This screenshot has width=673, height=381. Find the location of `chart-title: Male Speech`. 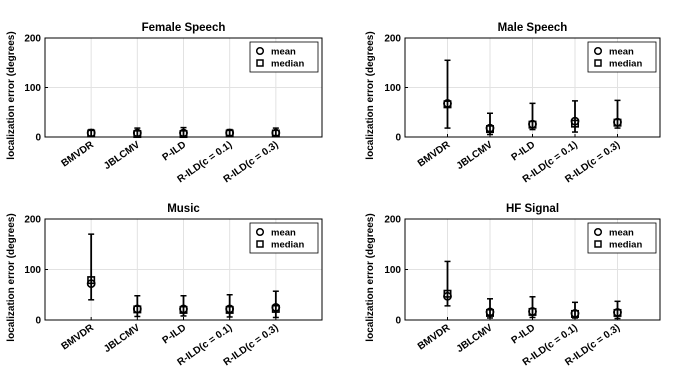

chart-title: Male Speech is located at coordinates (533, 28).